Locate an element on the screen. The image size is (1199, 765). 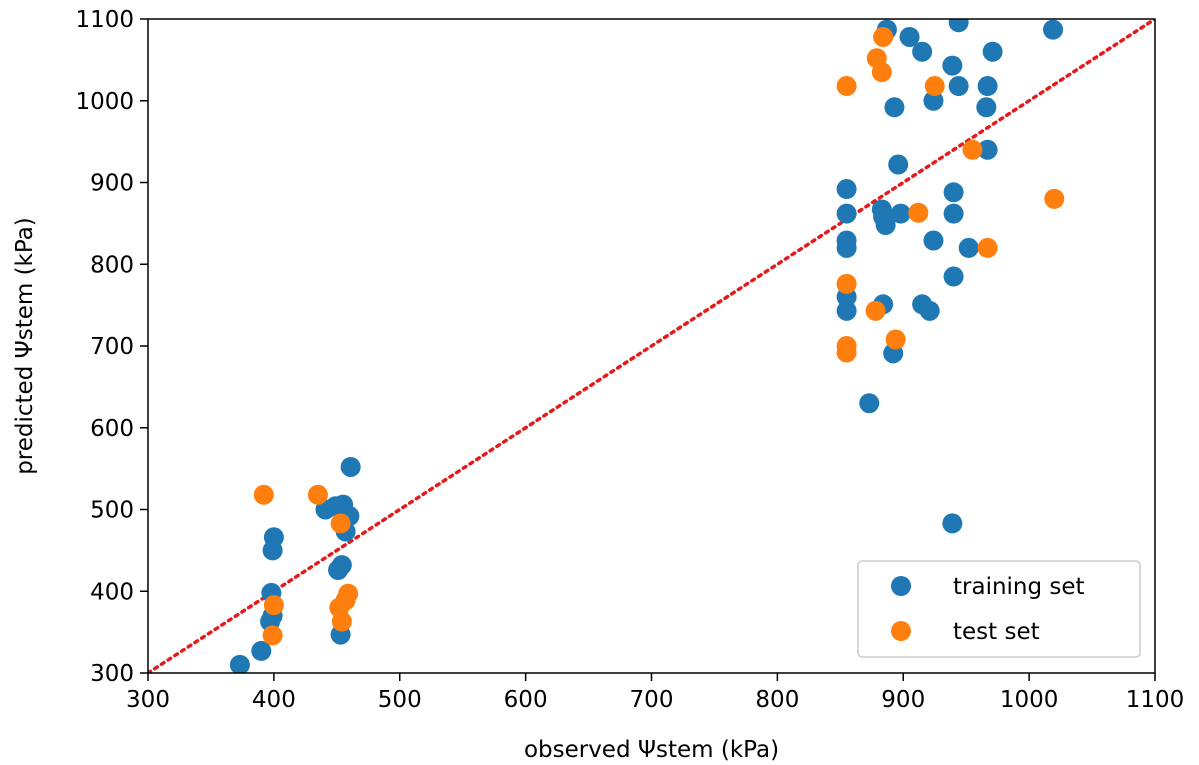
y-tick-label: 800 is located at coordinates (112, 265).